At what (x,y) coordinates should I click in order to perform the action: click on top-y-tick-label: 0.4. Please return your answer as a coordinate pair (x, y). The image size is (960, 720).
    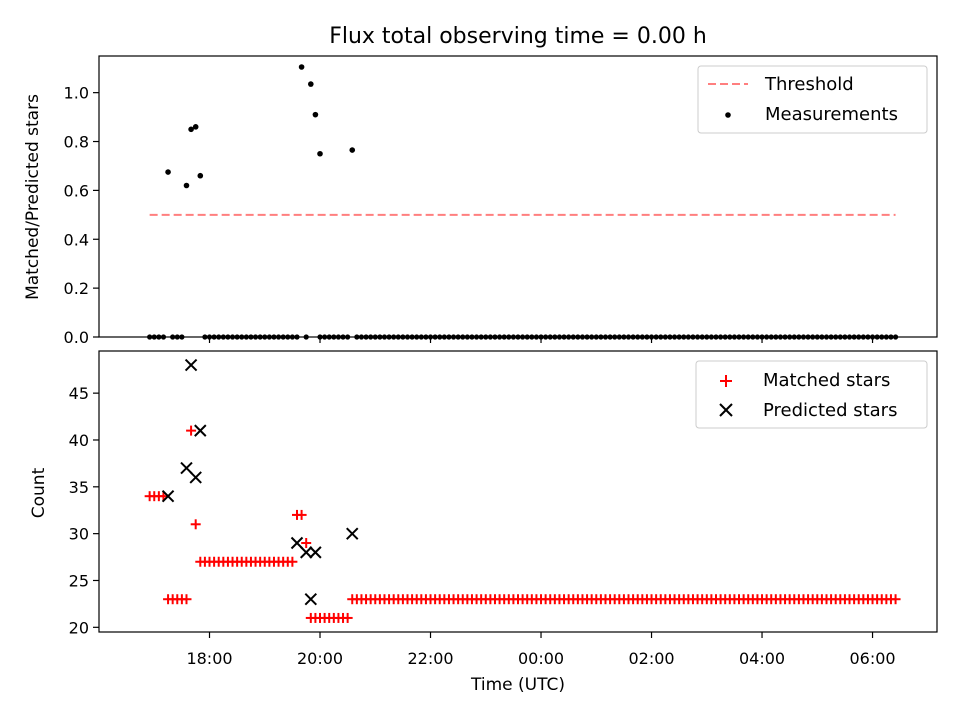
    Looking at the image, I should click on (76, 239).